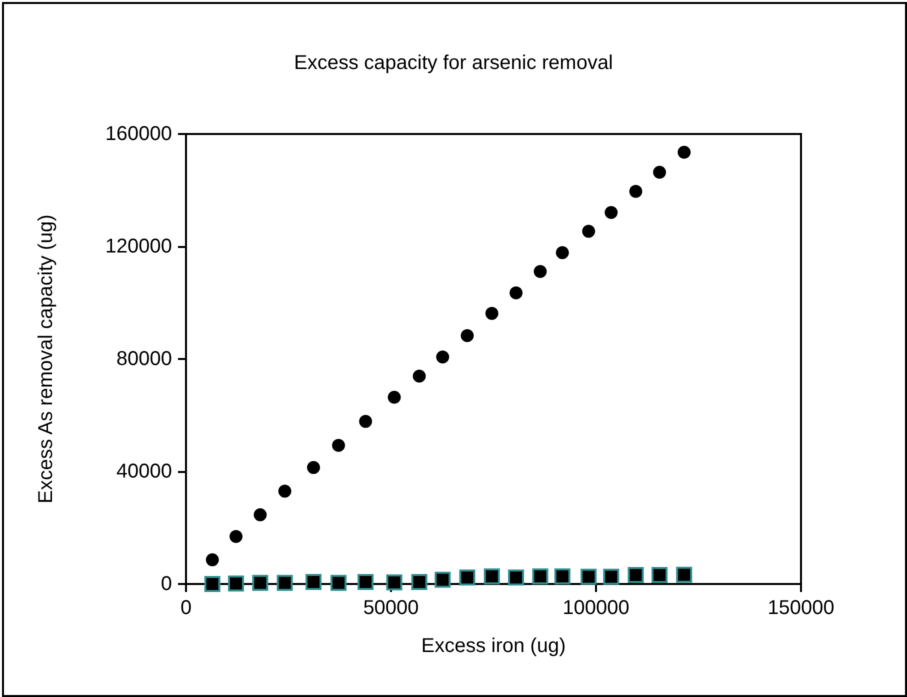  What do you see at coordinates (138, 134) in the screenshot?
I see `y-tick-label: 160000` at bounding box center [138, 134].